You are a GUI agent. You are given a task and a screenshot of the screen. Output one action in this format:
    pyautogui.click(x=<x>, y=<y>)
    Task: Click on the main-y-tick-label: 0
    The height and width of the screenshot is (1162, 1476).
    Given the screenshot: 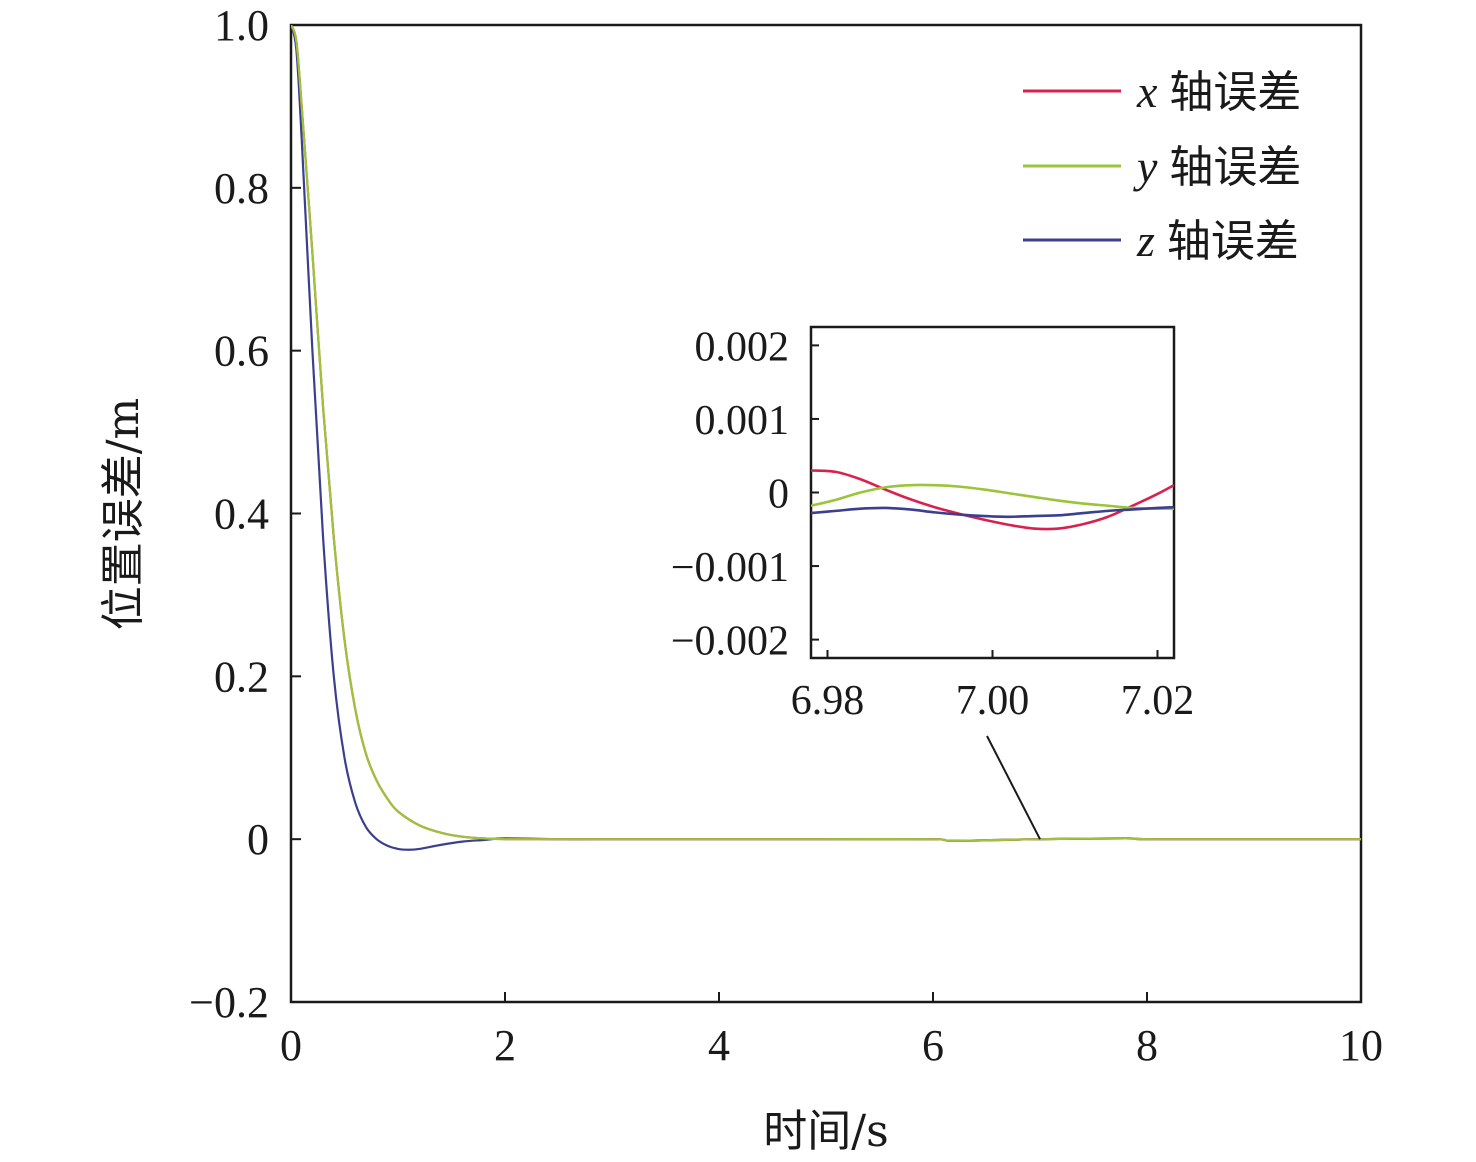 What is the action you would take?
    pyautogui.click(x=258, y=839)
    